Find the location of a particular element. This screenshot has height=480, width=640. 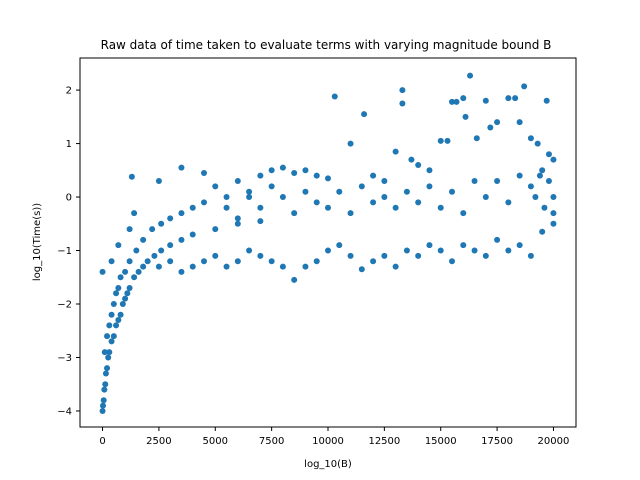

x-tick-label: 10000 is located at coordinates (328, 441).